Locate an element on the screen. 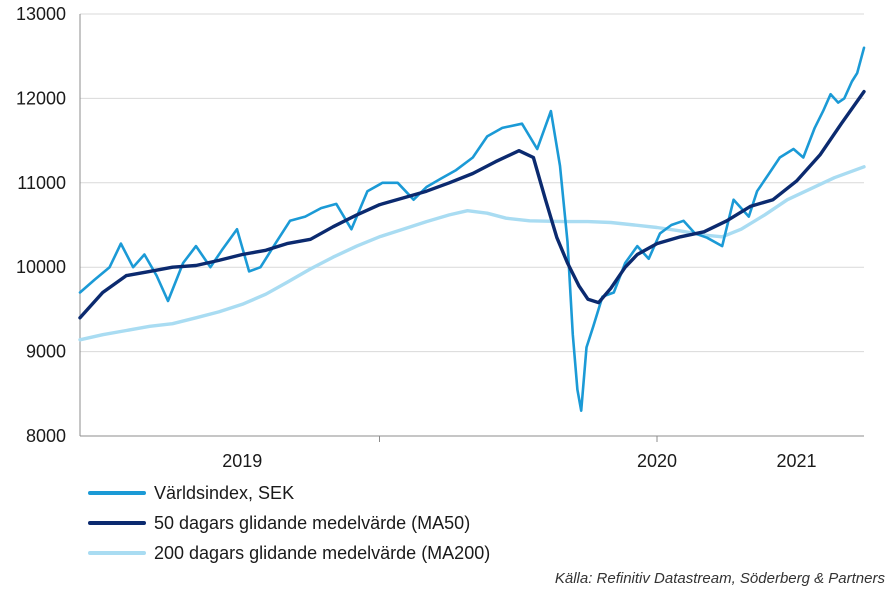 This screenshot has width=895, height=599. legend-label: 50 dagars glidande medelvärde (MA50) is located at coordinates (312, 522).